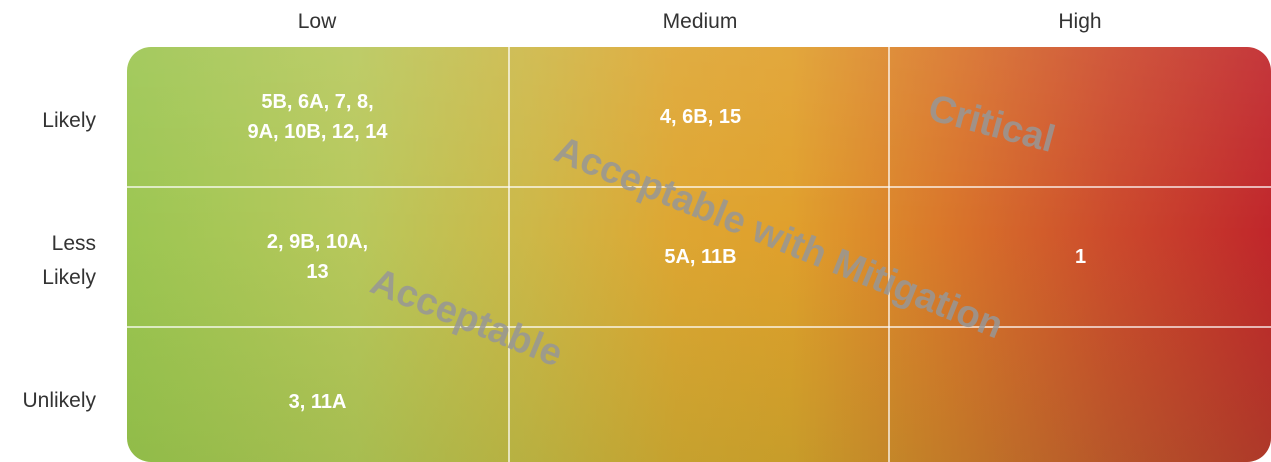 This screenshot has height=462, width=1271. What do you see at coordinates (317, 402) in the screenshot?
I see `cell-line: 3, 11A` at bounding box center [317, 402].